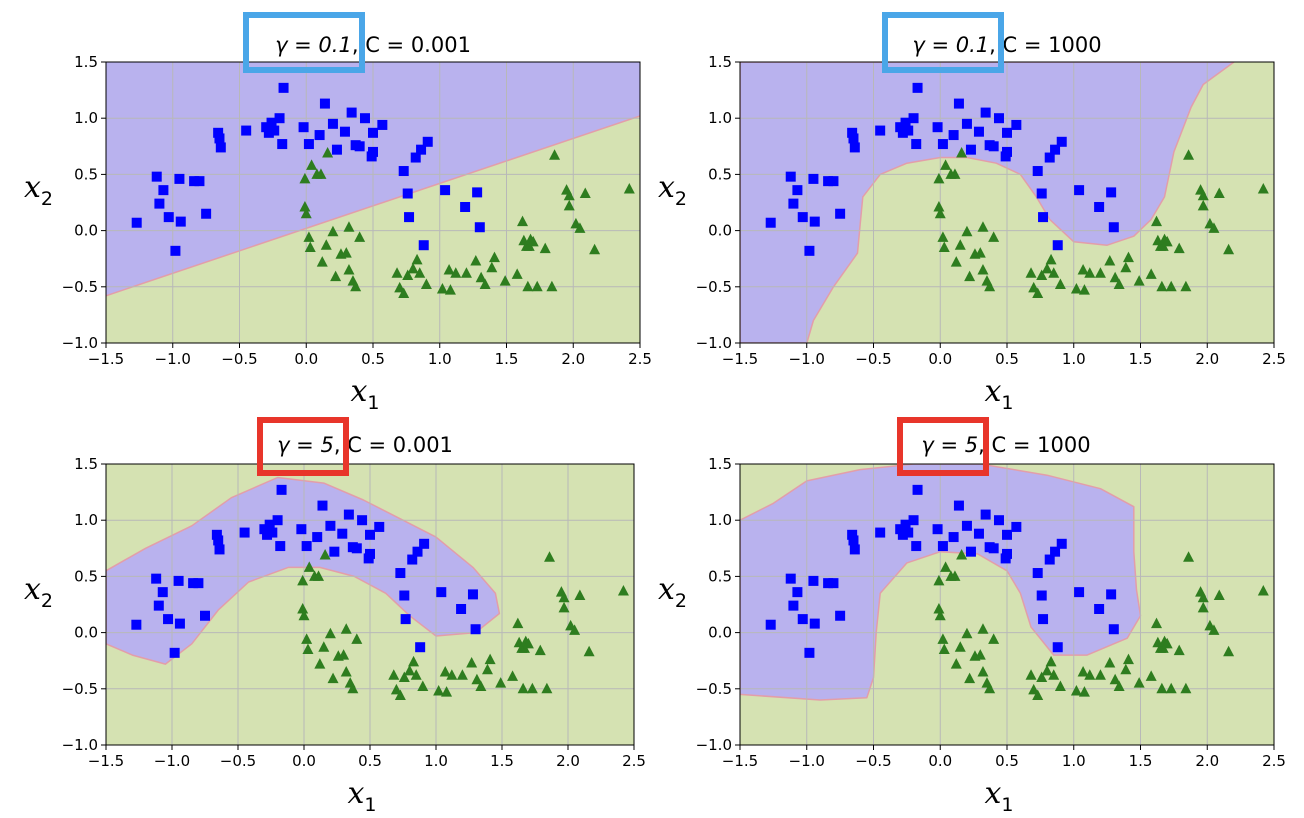 Image resolution: width=1304 pixels, height=818 pixels. I want to click on y-axis-title-main: x, so click(666, 589).